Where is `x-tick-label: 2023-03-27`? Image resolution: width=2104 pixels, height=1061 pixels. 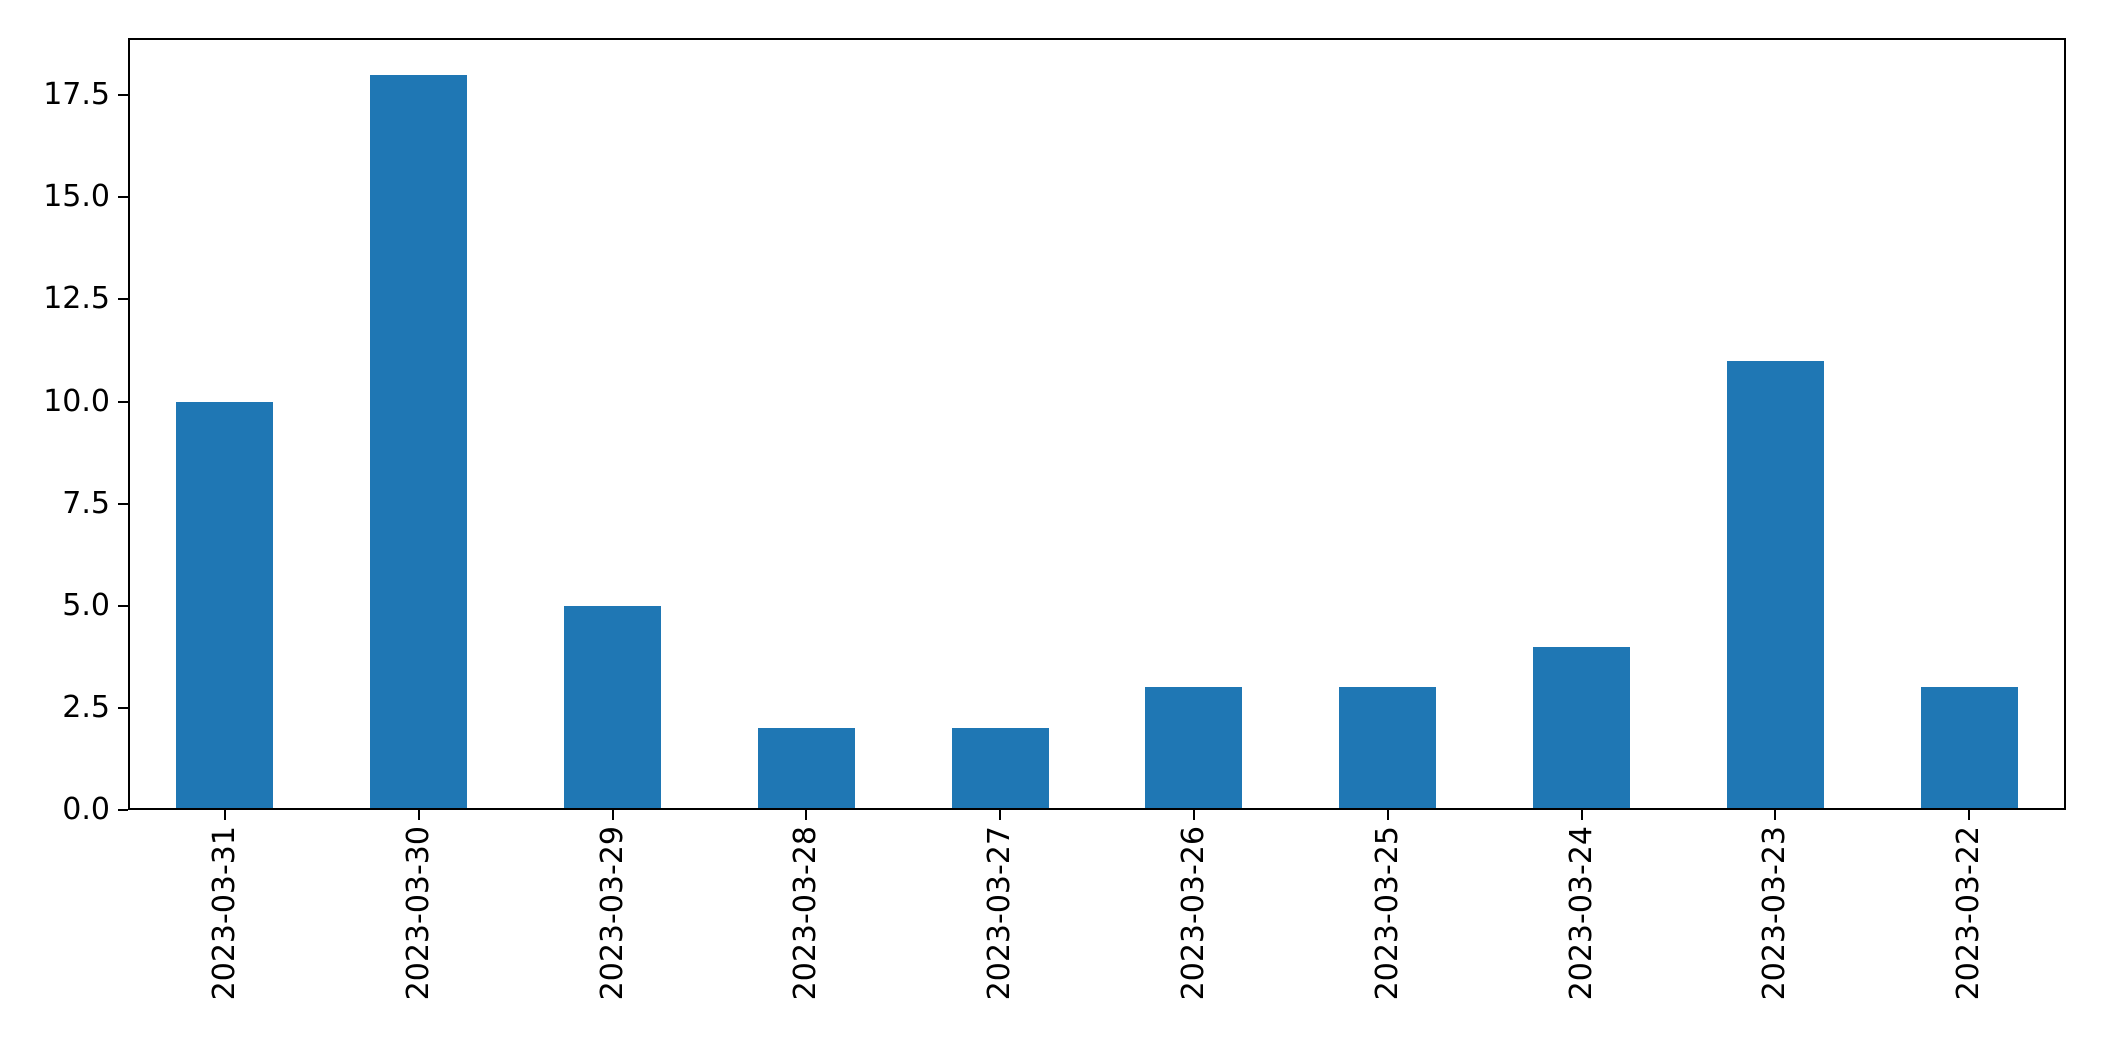 x-tick-label: 2023-03-27 is located at coordinates (1000, 913).